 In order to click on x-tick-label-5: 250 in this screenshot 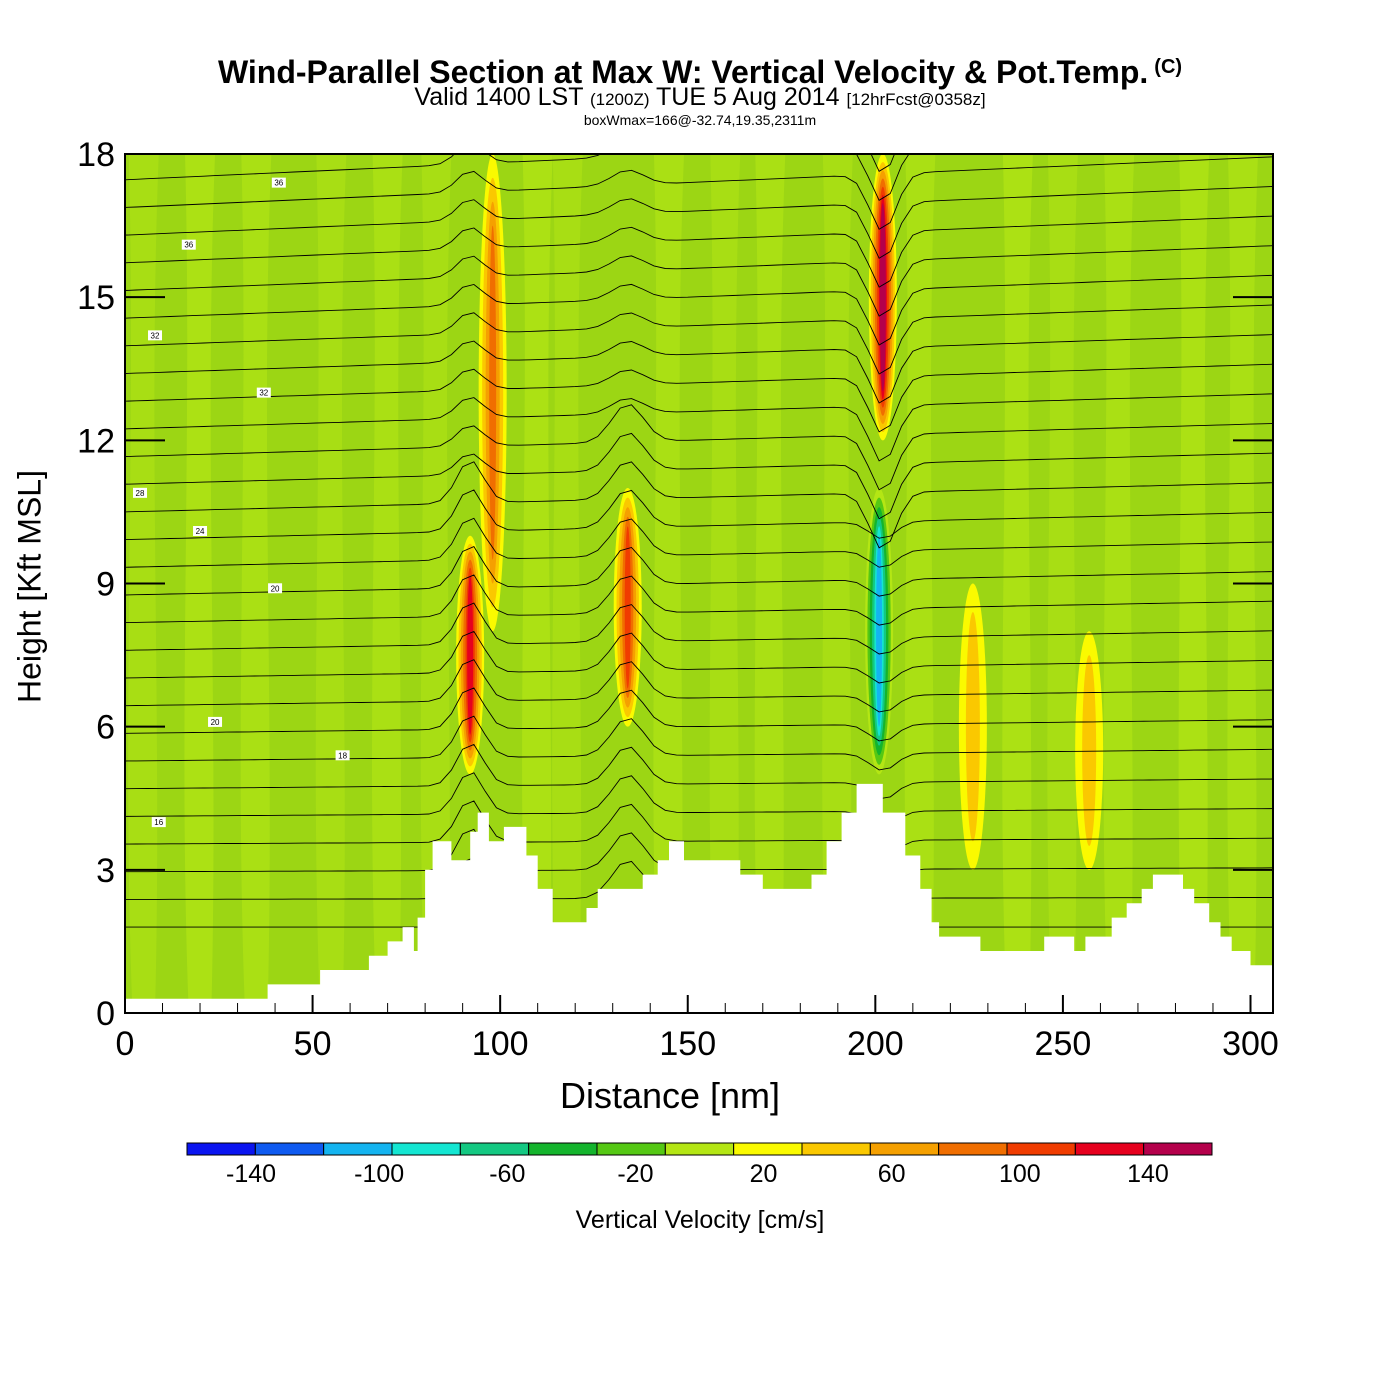, I will do `click(1063, 1044)`.